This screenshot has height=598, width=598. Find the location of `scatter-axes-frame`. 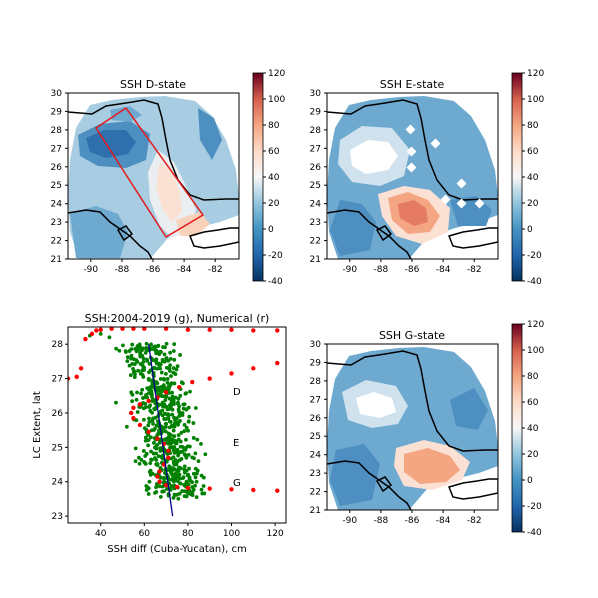

scatter-axes-frame is located at coordinates (177, 425).